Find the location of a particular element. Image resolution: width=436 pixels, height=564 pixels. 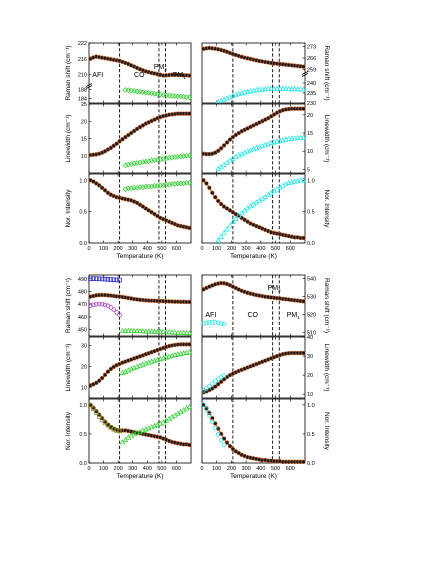

y-tick-label: 480 is located at coordinates (82, 293).